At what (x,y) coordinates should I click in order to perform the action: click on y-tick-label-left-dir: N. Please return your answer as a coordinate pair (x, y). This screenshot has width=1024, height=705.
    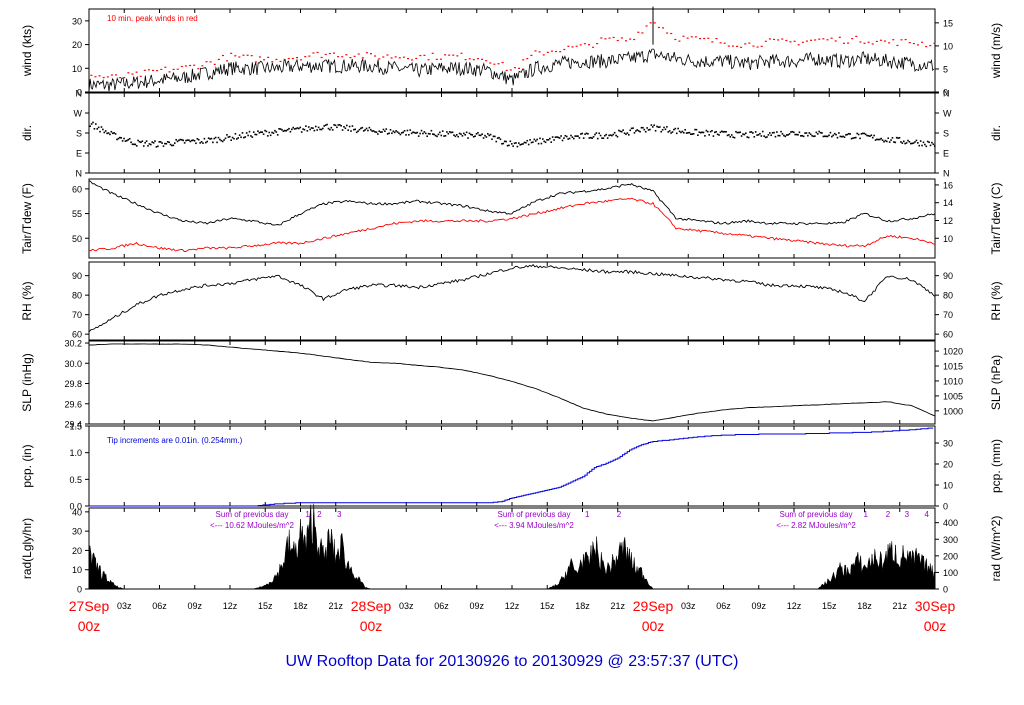
    Looking at the image, I should click on (79, 174).